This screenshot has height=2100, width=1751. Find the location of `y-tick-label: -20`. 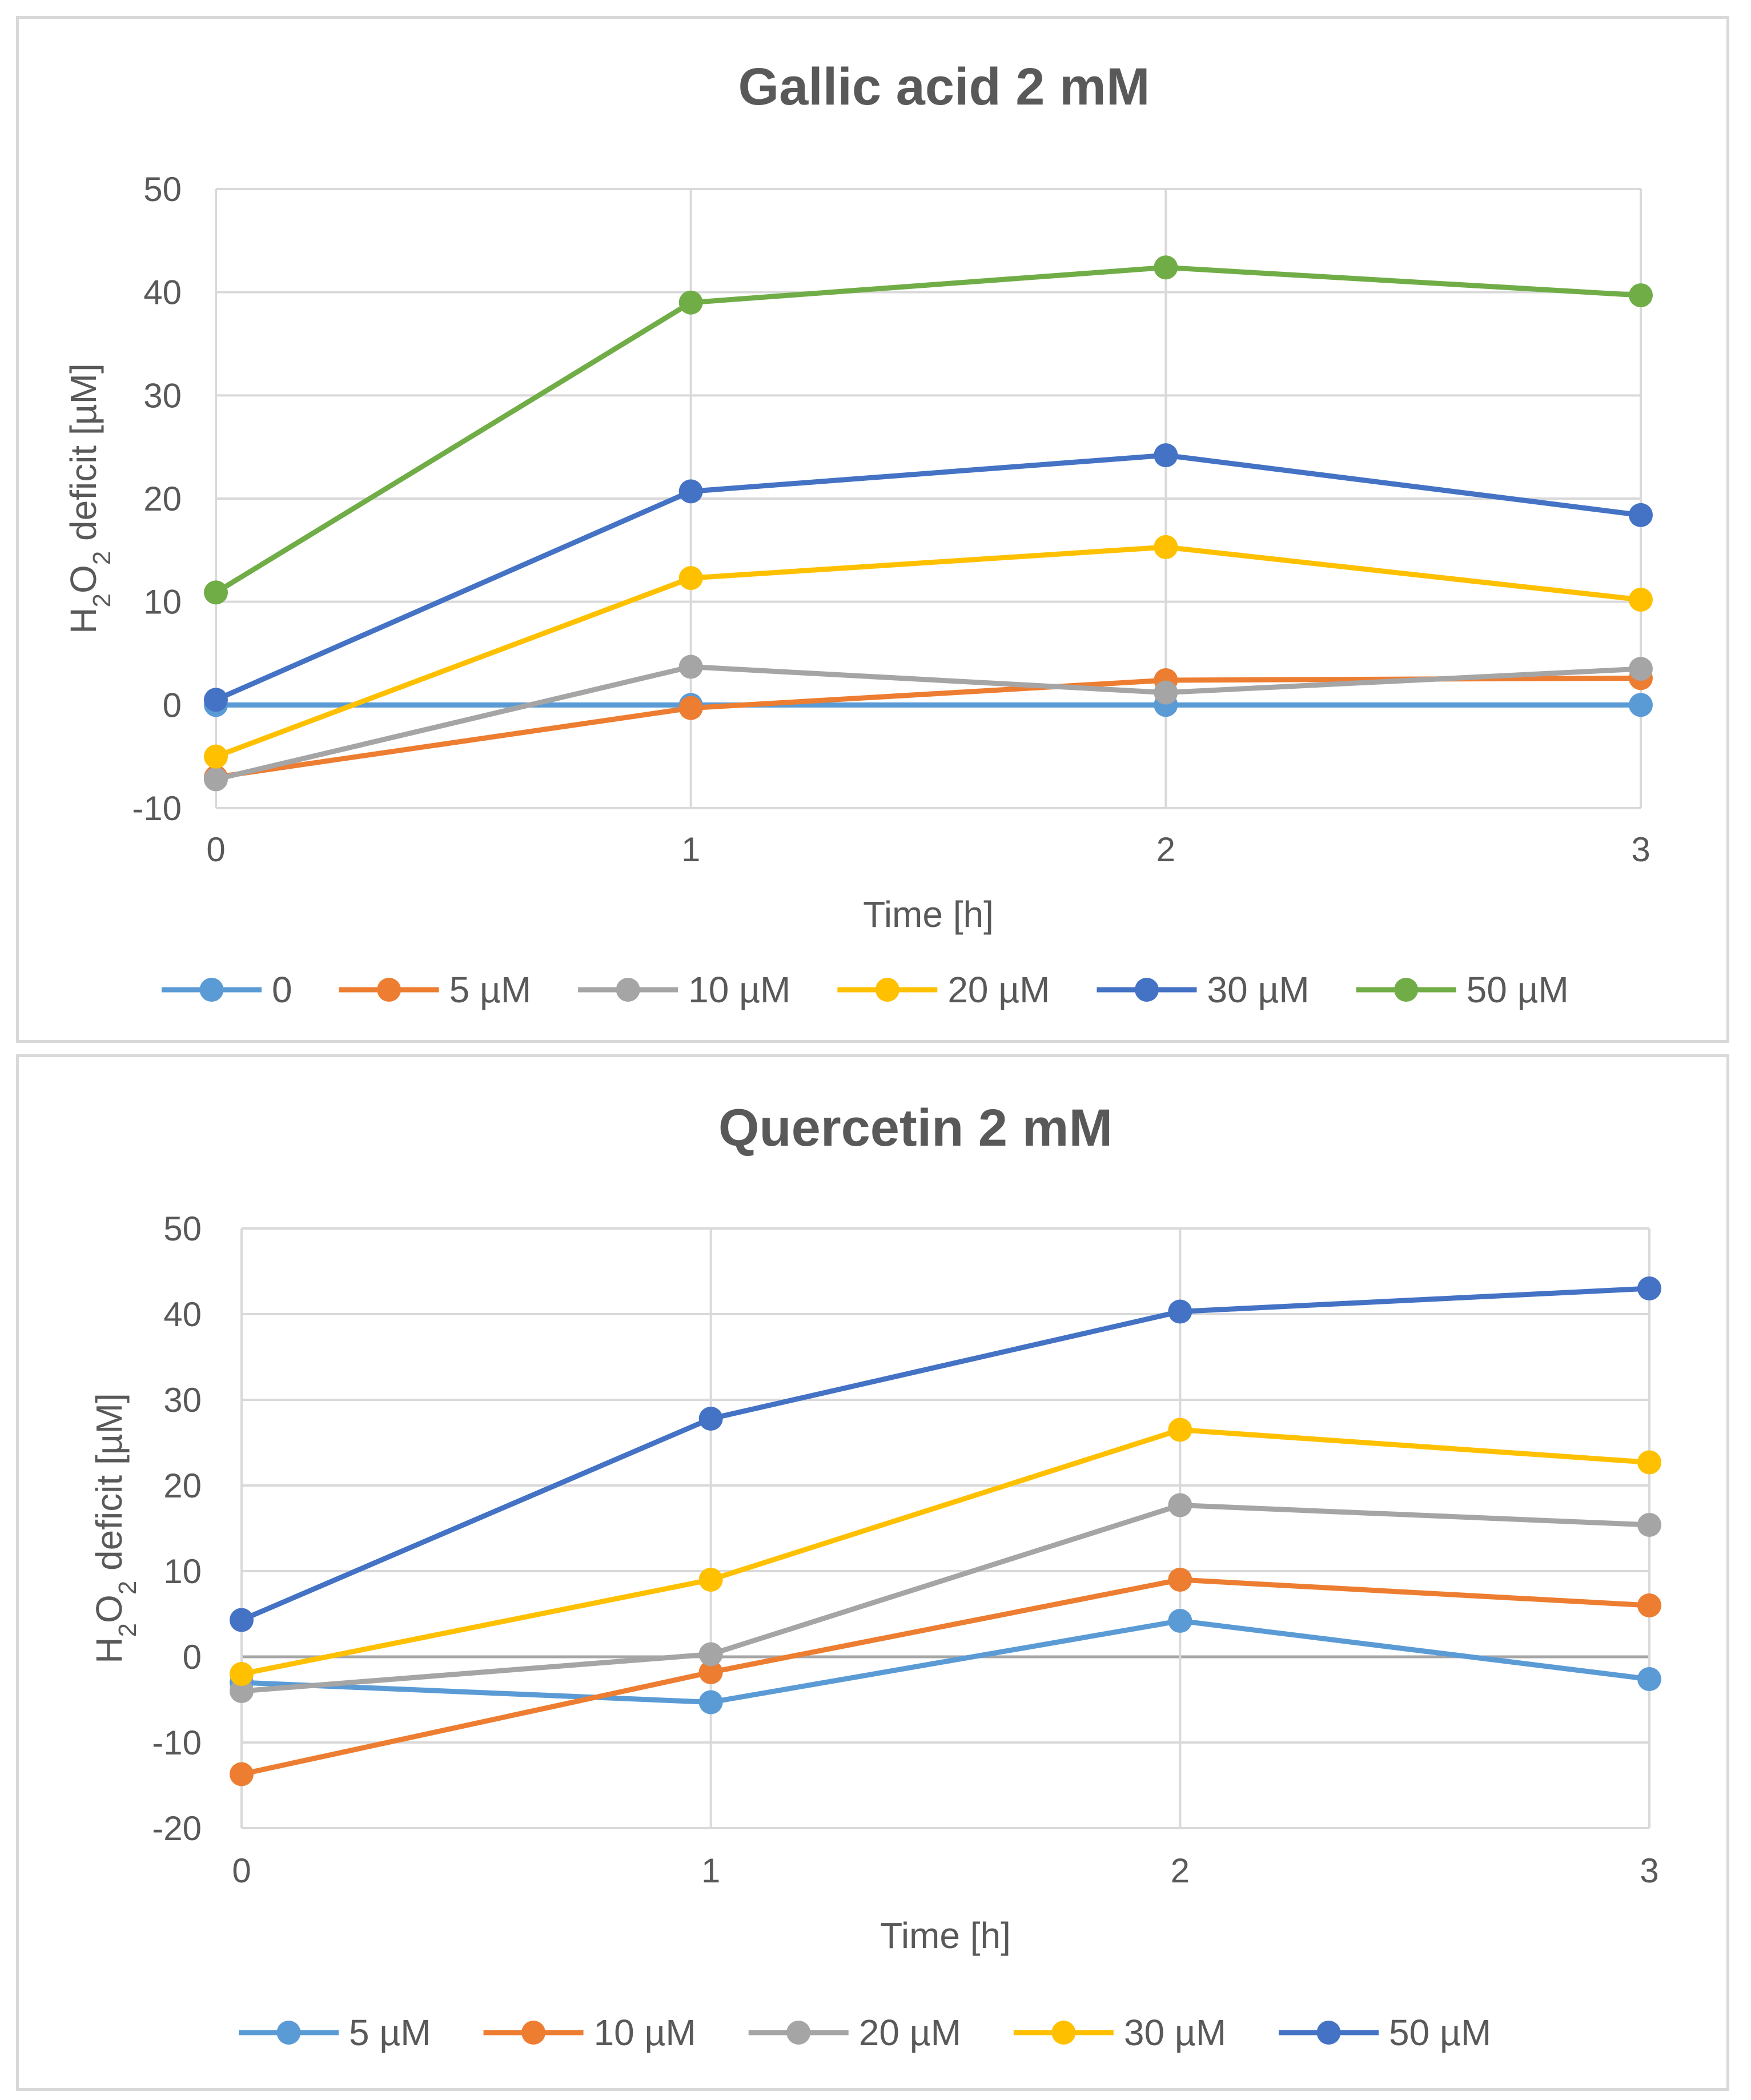

y-tick-label: -20 is located at coordinates (177, 1829).